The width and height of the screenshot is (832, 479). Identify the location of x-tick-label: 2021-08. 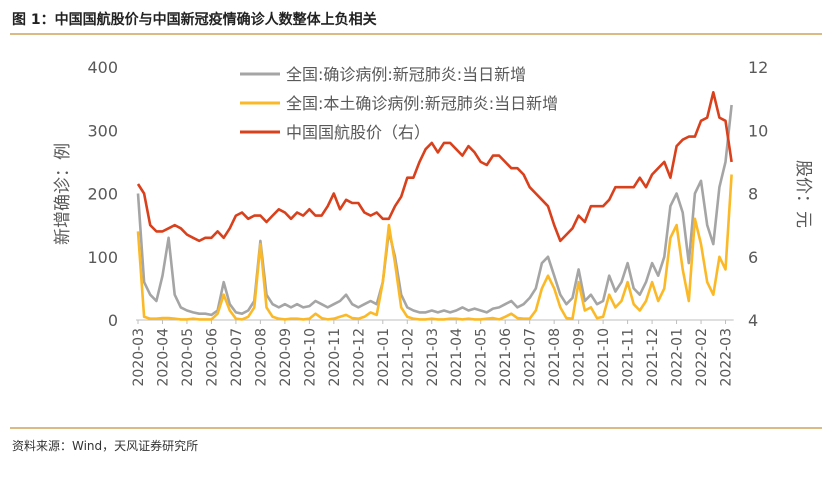
(555, 357).